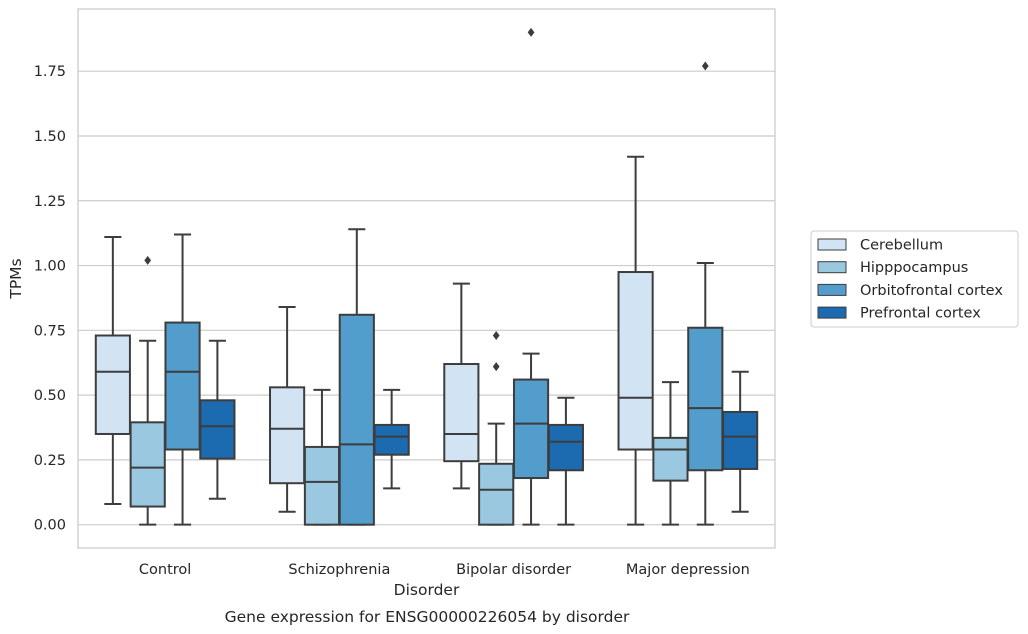 The image size is (1028, 634). Describe the element at coordinates (50, 298) in the screenshot. I see `y-tick-labels: 0.00 0.25 0.50 0.75 1.00 1.25 1.50 1.75` at that location.